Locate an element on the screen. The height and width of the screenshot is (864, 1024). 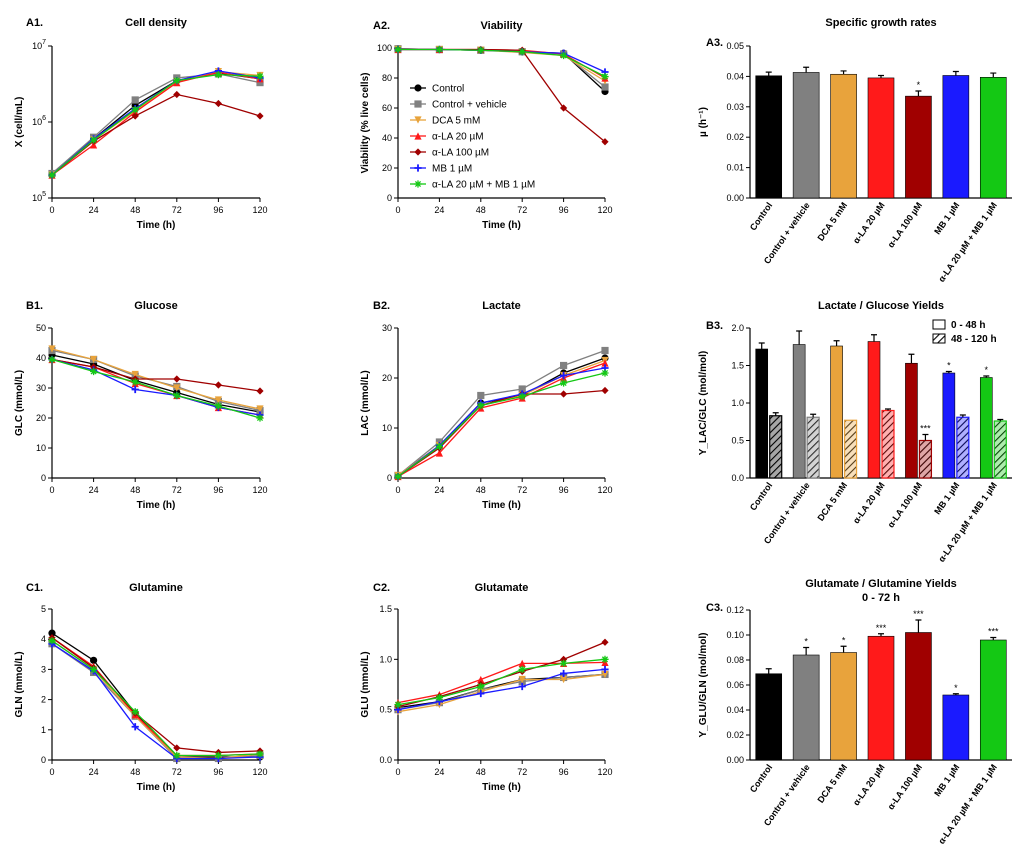
category-label: MB 1 µM is located at coordinates (946, 780).